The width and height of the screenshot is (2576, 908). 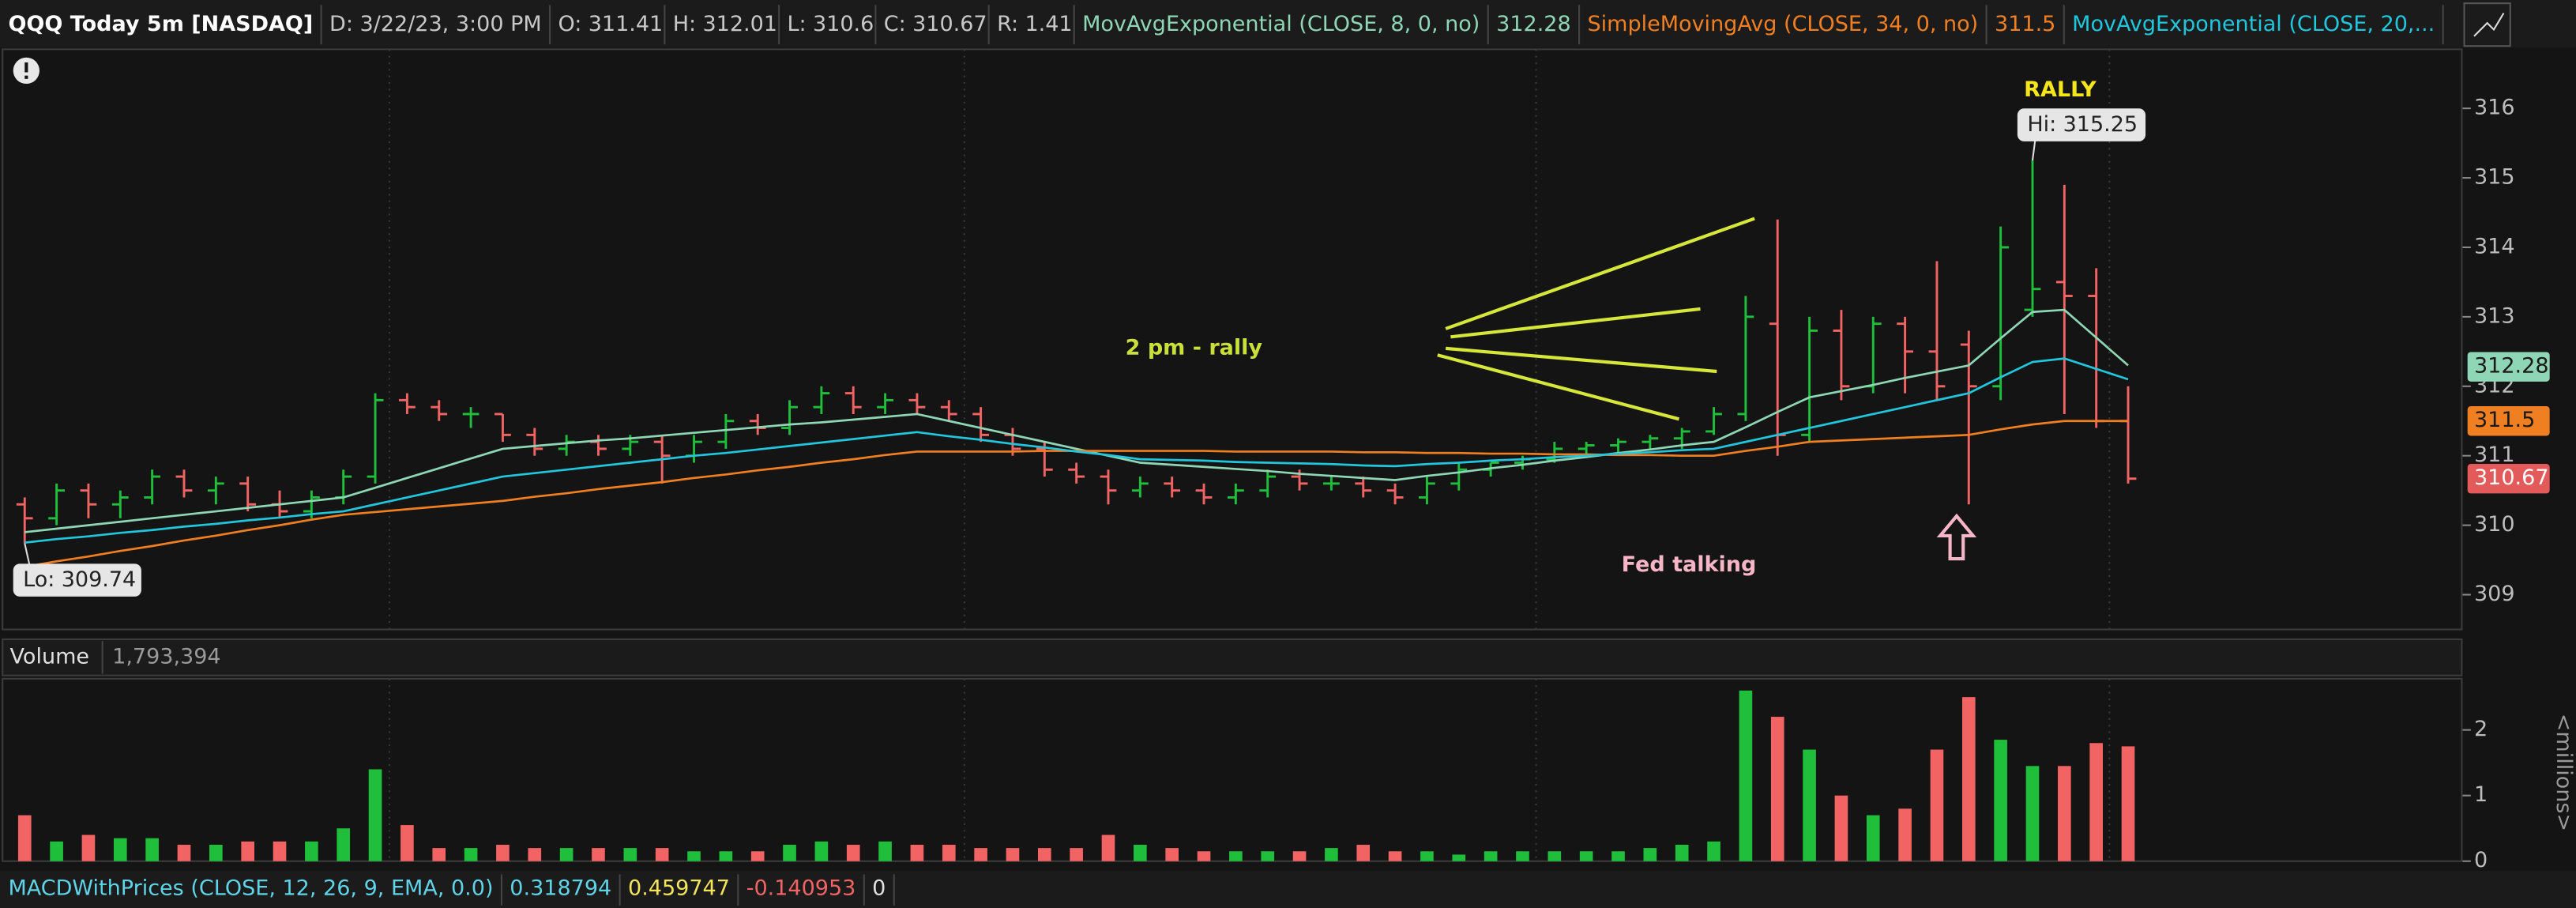 What do you see at coordinates (2025, 24) in the screenshot?
I see `study-value-part: 311.5` at bounding box center [2025, 24].